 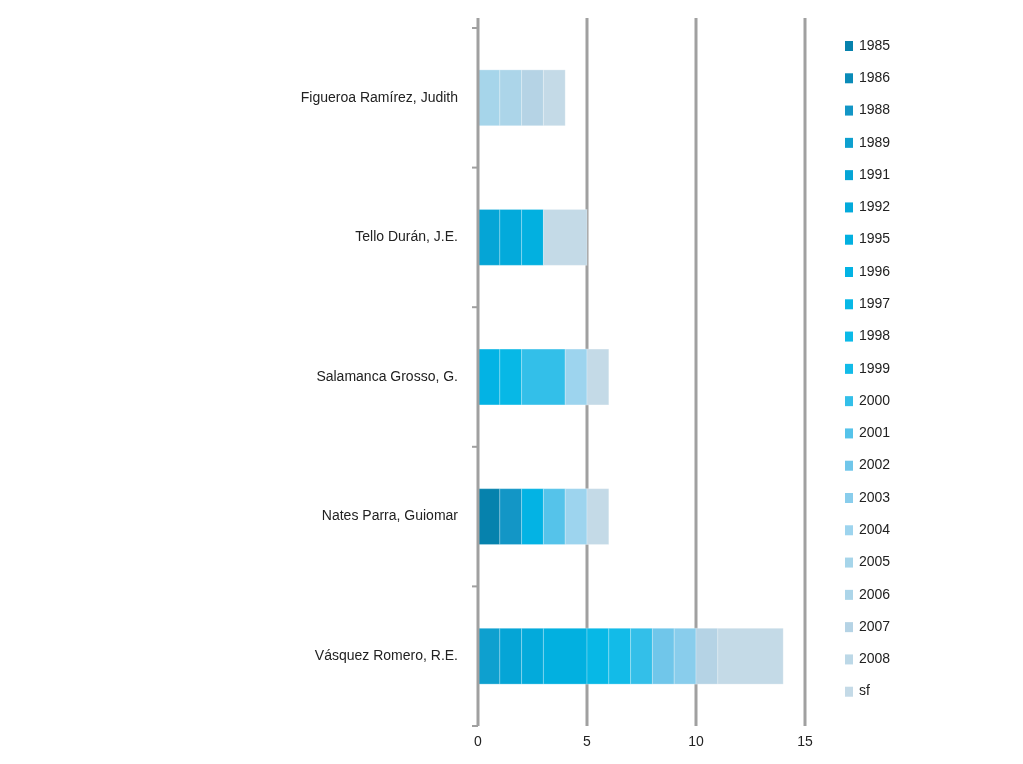 What do you see at coordinates (386, 654) in the screenshot?
I see `y-tick-label: Vásquez Romero, R.E.` at bounding box center [386, 654].